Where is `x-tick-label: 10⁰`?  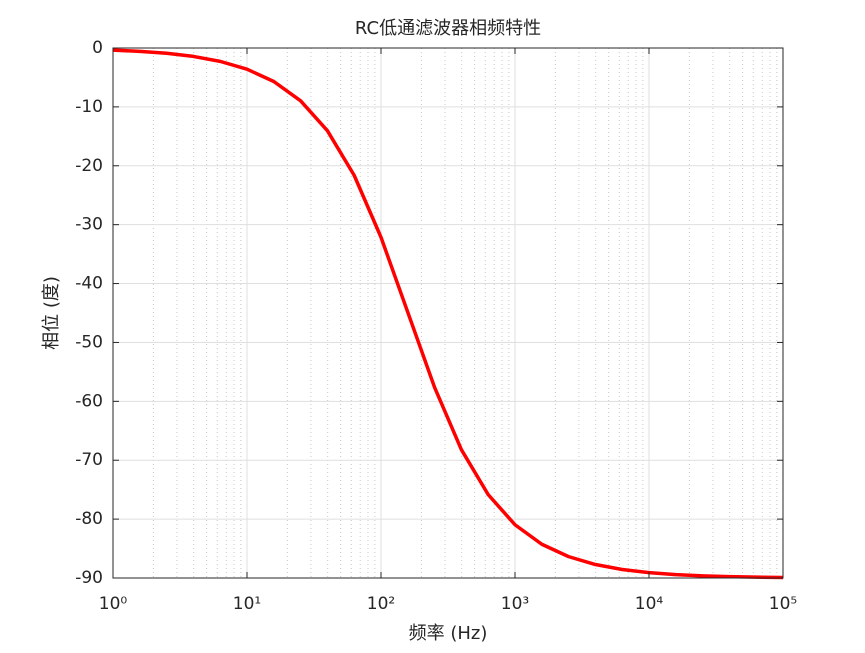 x-tick-label: 10⁰ is located at coordinates (113, 604).